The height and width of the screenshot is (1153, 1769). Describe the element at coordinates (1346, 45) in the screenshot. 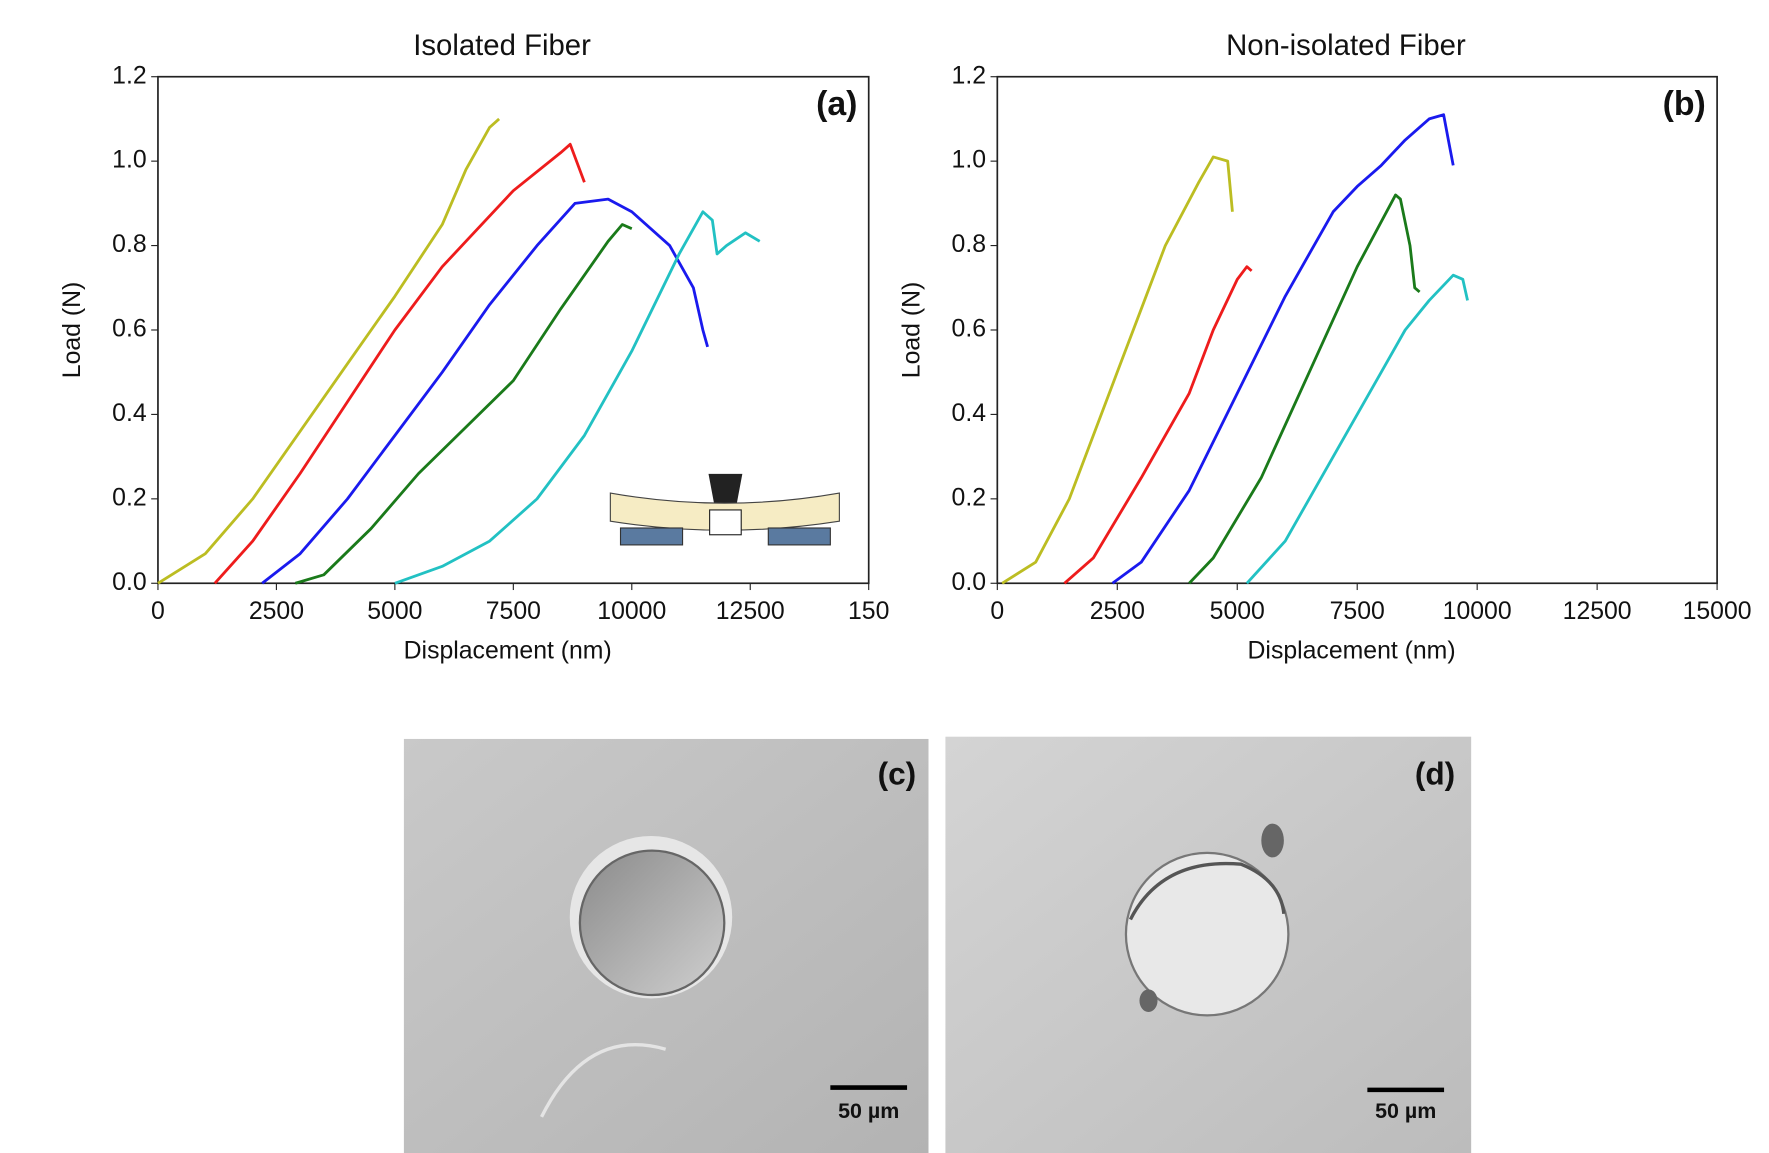

I see `chart-title: Non-isolated Fiber` at that location.